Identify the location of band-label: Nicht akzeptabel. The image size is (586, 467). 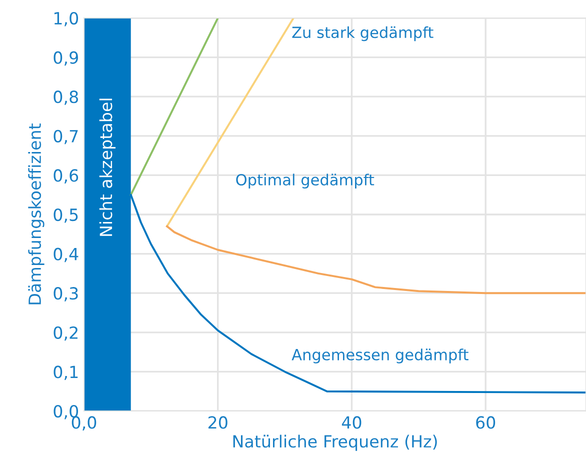
(107, 167).